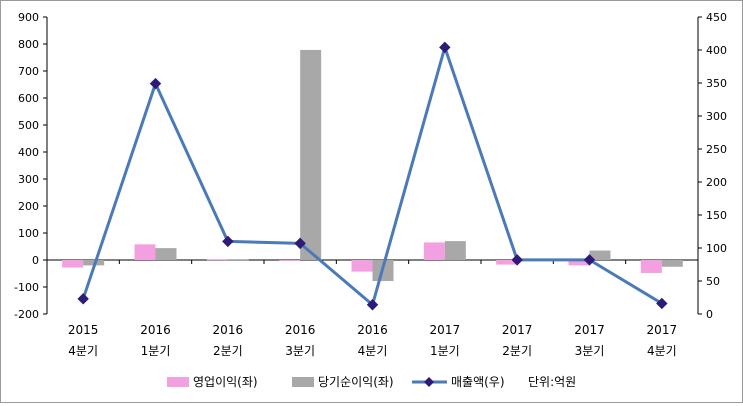 This screenshot has height=406, width=743. What do you see at coordinates (429, 382) in the screenshot?
I see `legend-swatch-revenue-marker` at bounding box center [429, 382].